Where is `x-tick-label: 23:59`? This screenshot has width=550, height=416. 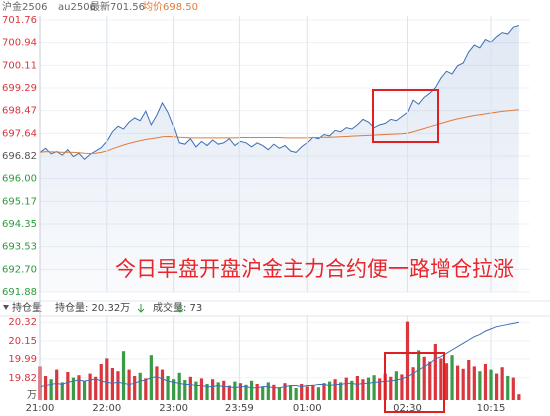 x-tick-label: 23:59 is located at coordinates (239, 408).